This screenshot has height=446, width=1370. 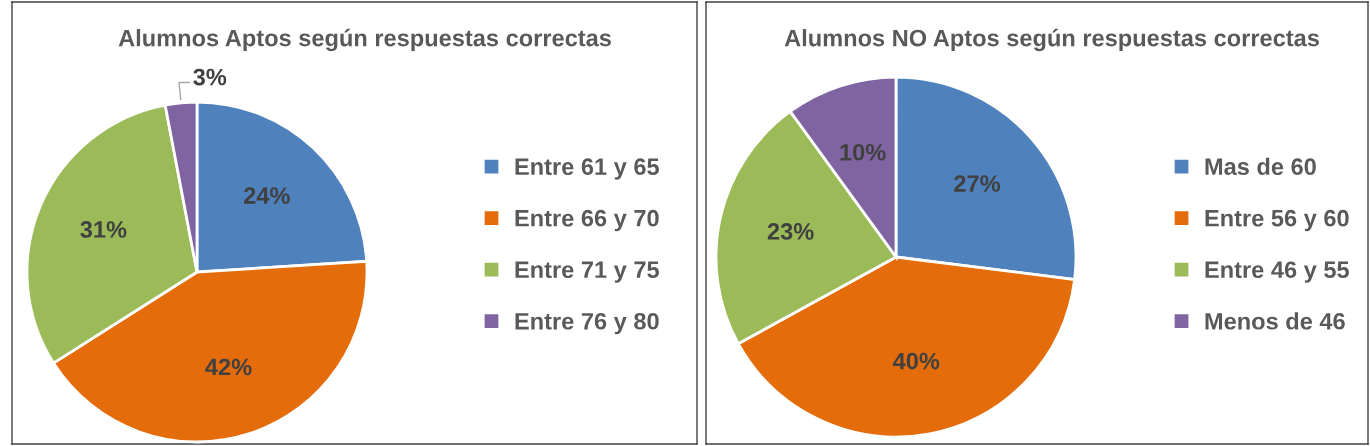 What do you see at coordinates (587, 169) in the screenshot?
I see `legend-label: Entre 61 y 65` at bounding box center [587, 169].